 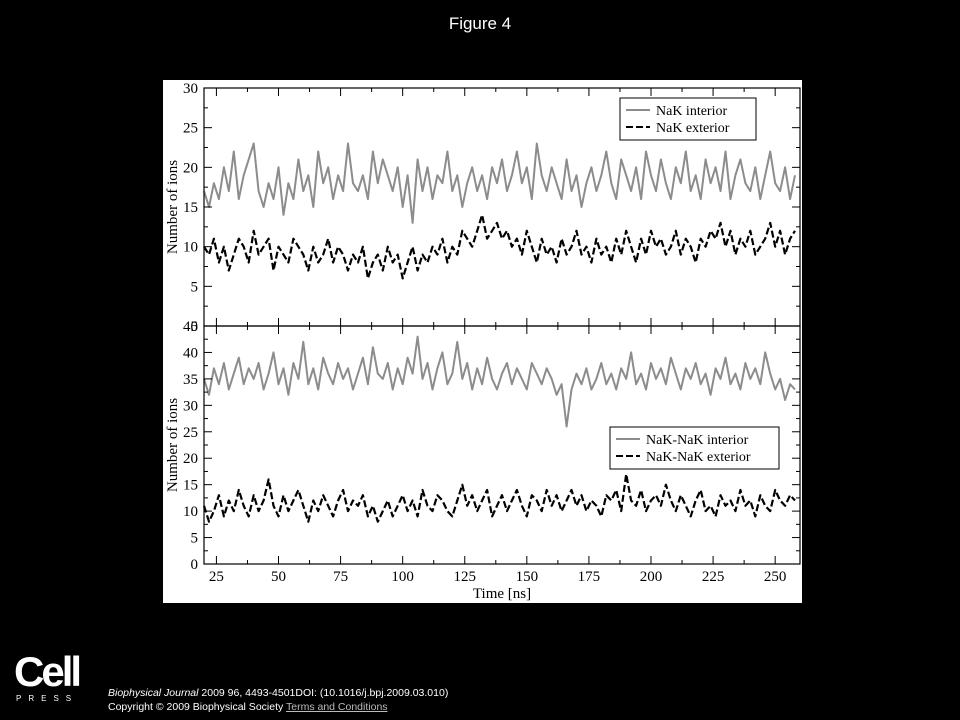 I want to click on xtick-label-150: 150, so click(x=527, y=577).